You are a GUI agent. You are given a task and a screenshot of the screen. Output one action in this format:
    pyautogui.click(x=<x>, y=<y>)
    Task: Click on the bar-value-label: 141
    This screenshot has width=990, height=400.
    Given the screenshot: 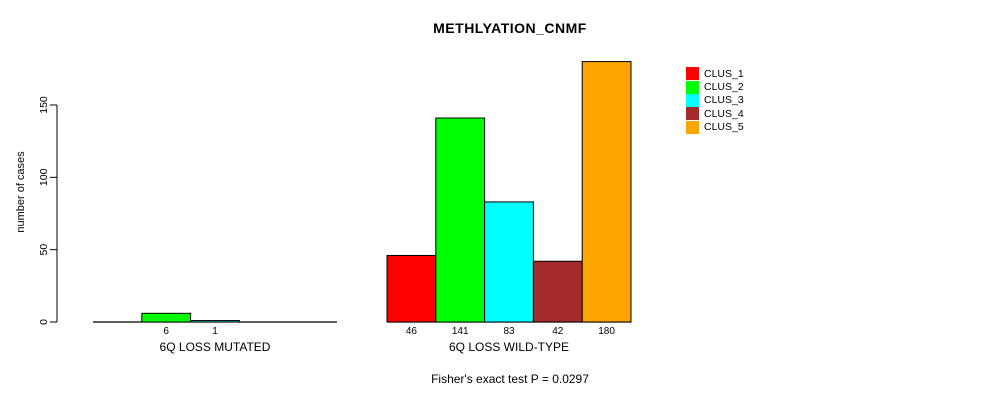 What is the action you would take?
    pyautogui.click(x=460, y=331)
    